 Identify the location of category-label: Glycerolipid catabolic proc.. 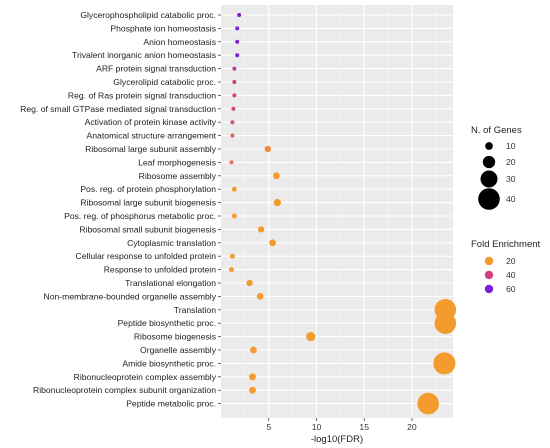
(164, 82).